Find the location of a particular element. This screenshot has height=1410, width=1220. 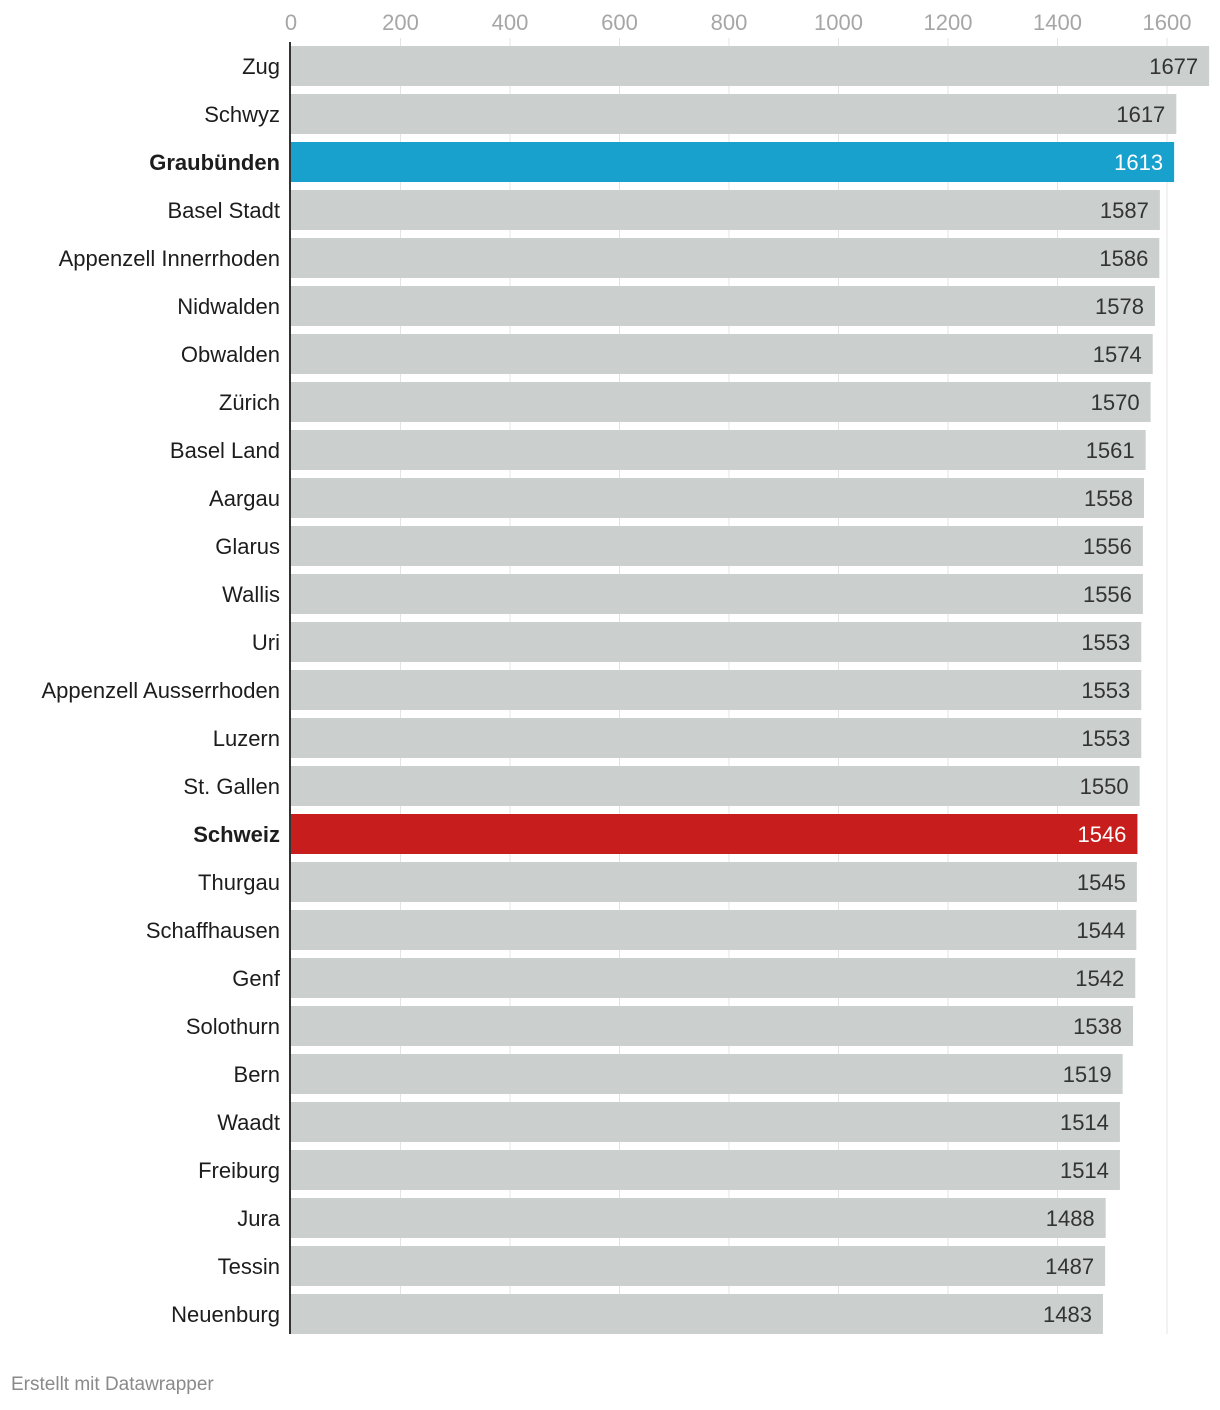

value-label-neuenburg: 1483 is located at coordinates (1067, 1314).